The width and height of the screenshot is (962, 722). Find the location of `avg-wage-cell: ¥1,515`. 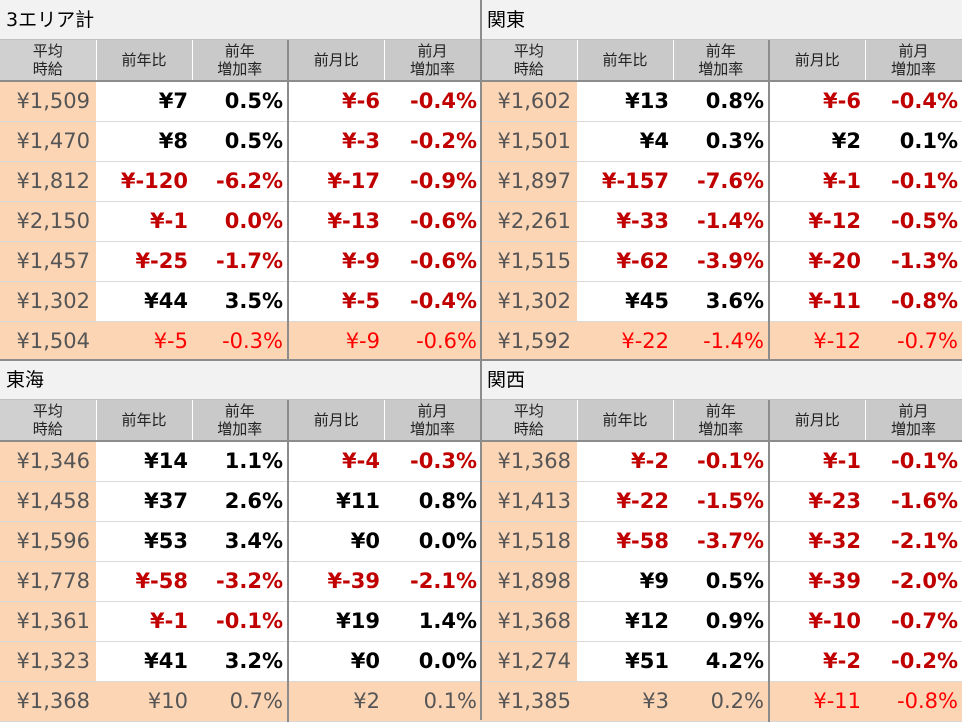

avg-wage-cell: ¥1,515 is located at coordinates (529, 261).